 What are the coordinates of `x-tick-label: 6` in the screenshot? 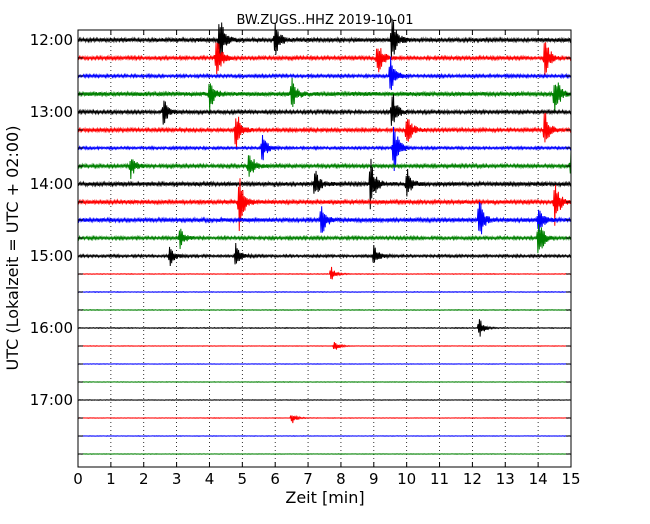 It's located at (275, 479).